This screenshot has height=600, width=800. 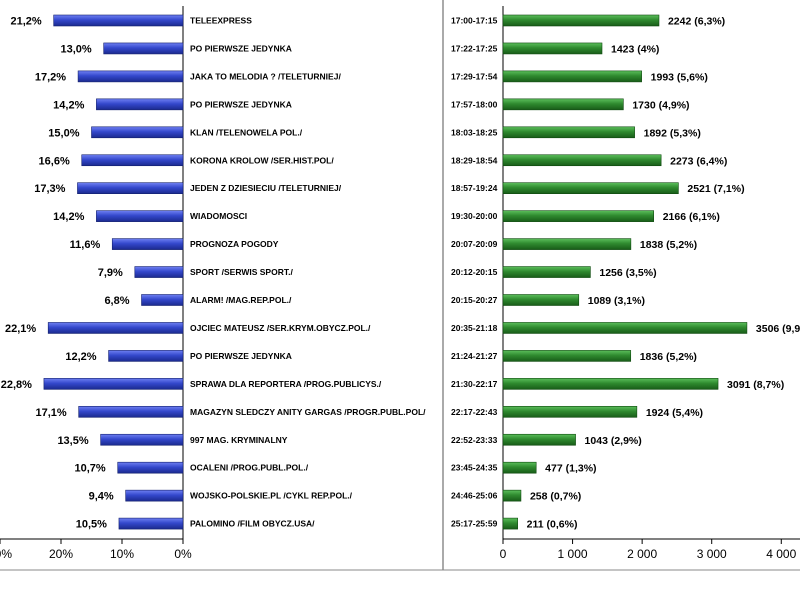 What do you see at coordinates (20, 329) in the screenshot?
I see `share-value-label: 22,1%` at bounding box center [20, 329].